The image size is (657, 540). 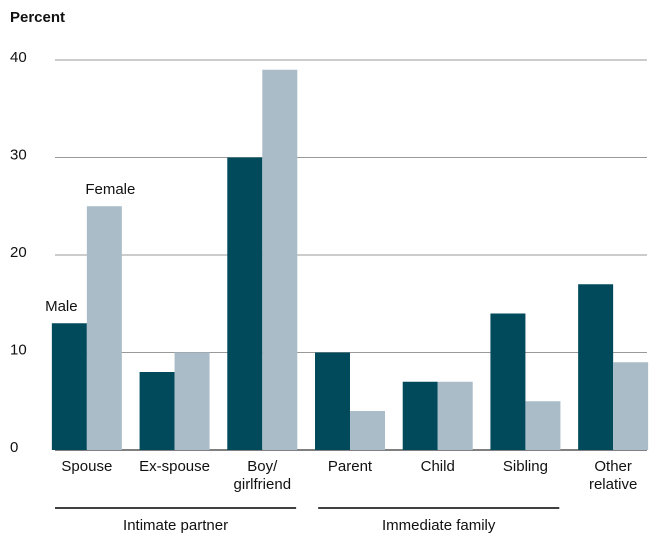 What do you see at coordinates (263, 475) in the screenshot?
I see `x-tick-label: Boy/girlfriend` at bounding box center [263, 475].